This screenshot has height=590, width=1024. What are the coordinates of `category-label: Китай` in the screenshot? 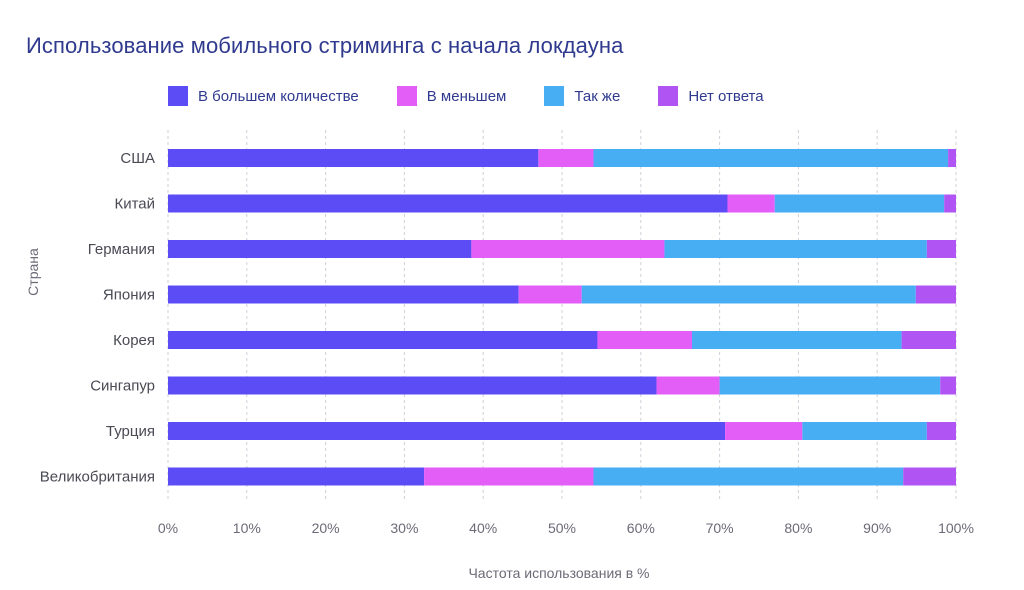 It's located at (134, 204).